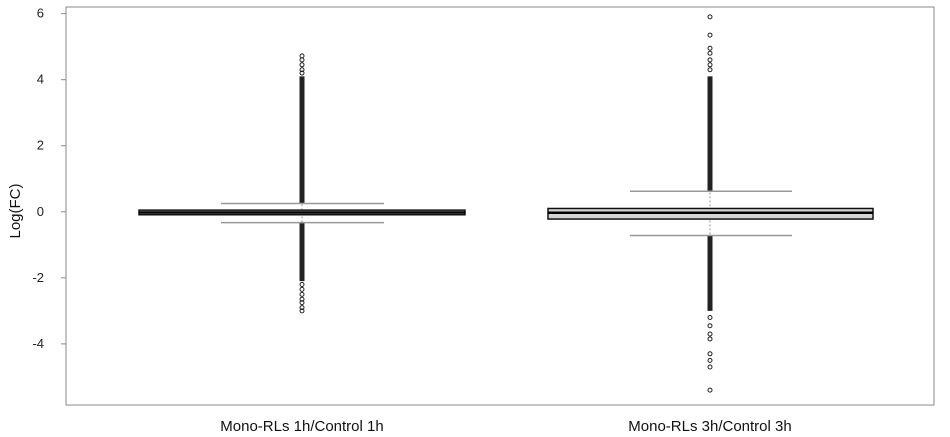  I want to click on y-axis-title: Log(FC), so click(15, 210).